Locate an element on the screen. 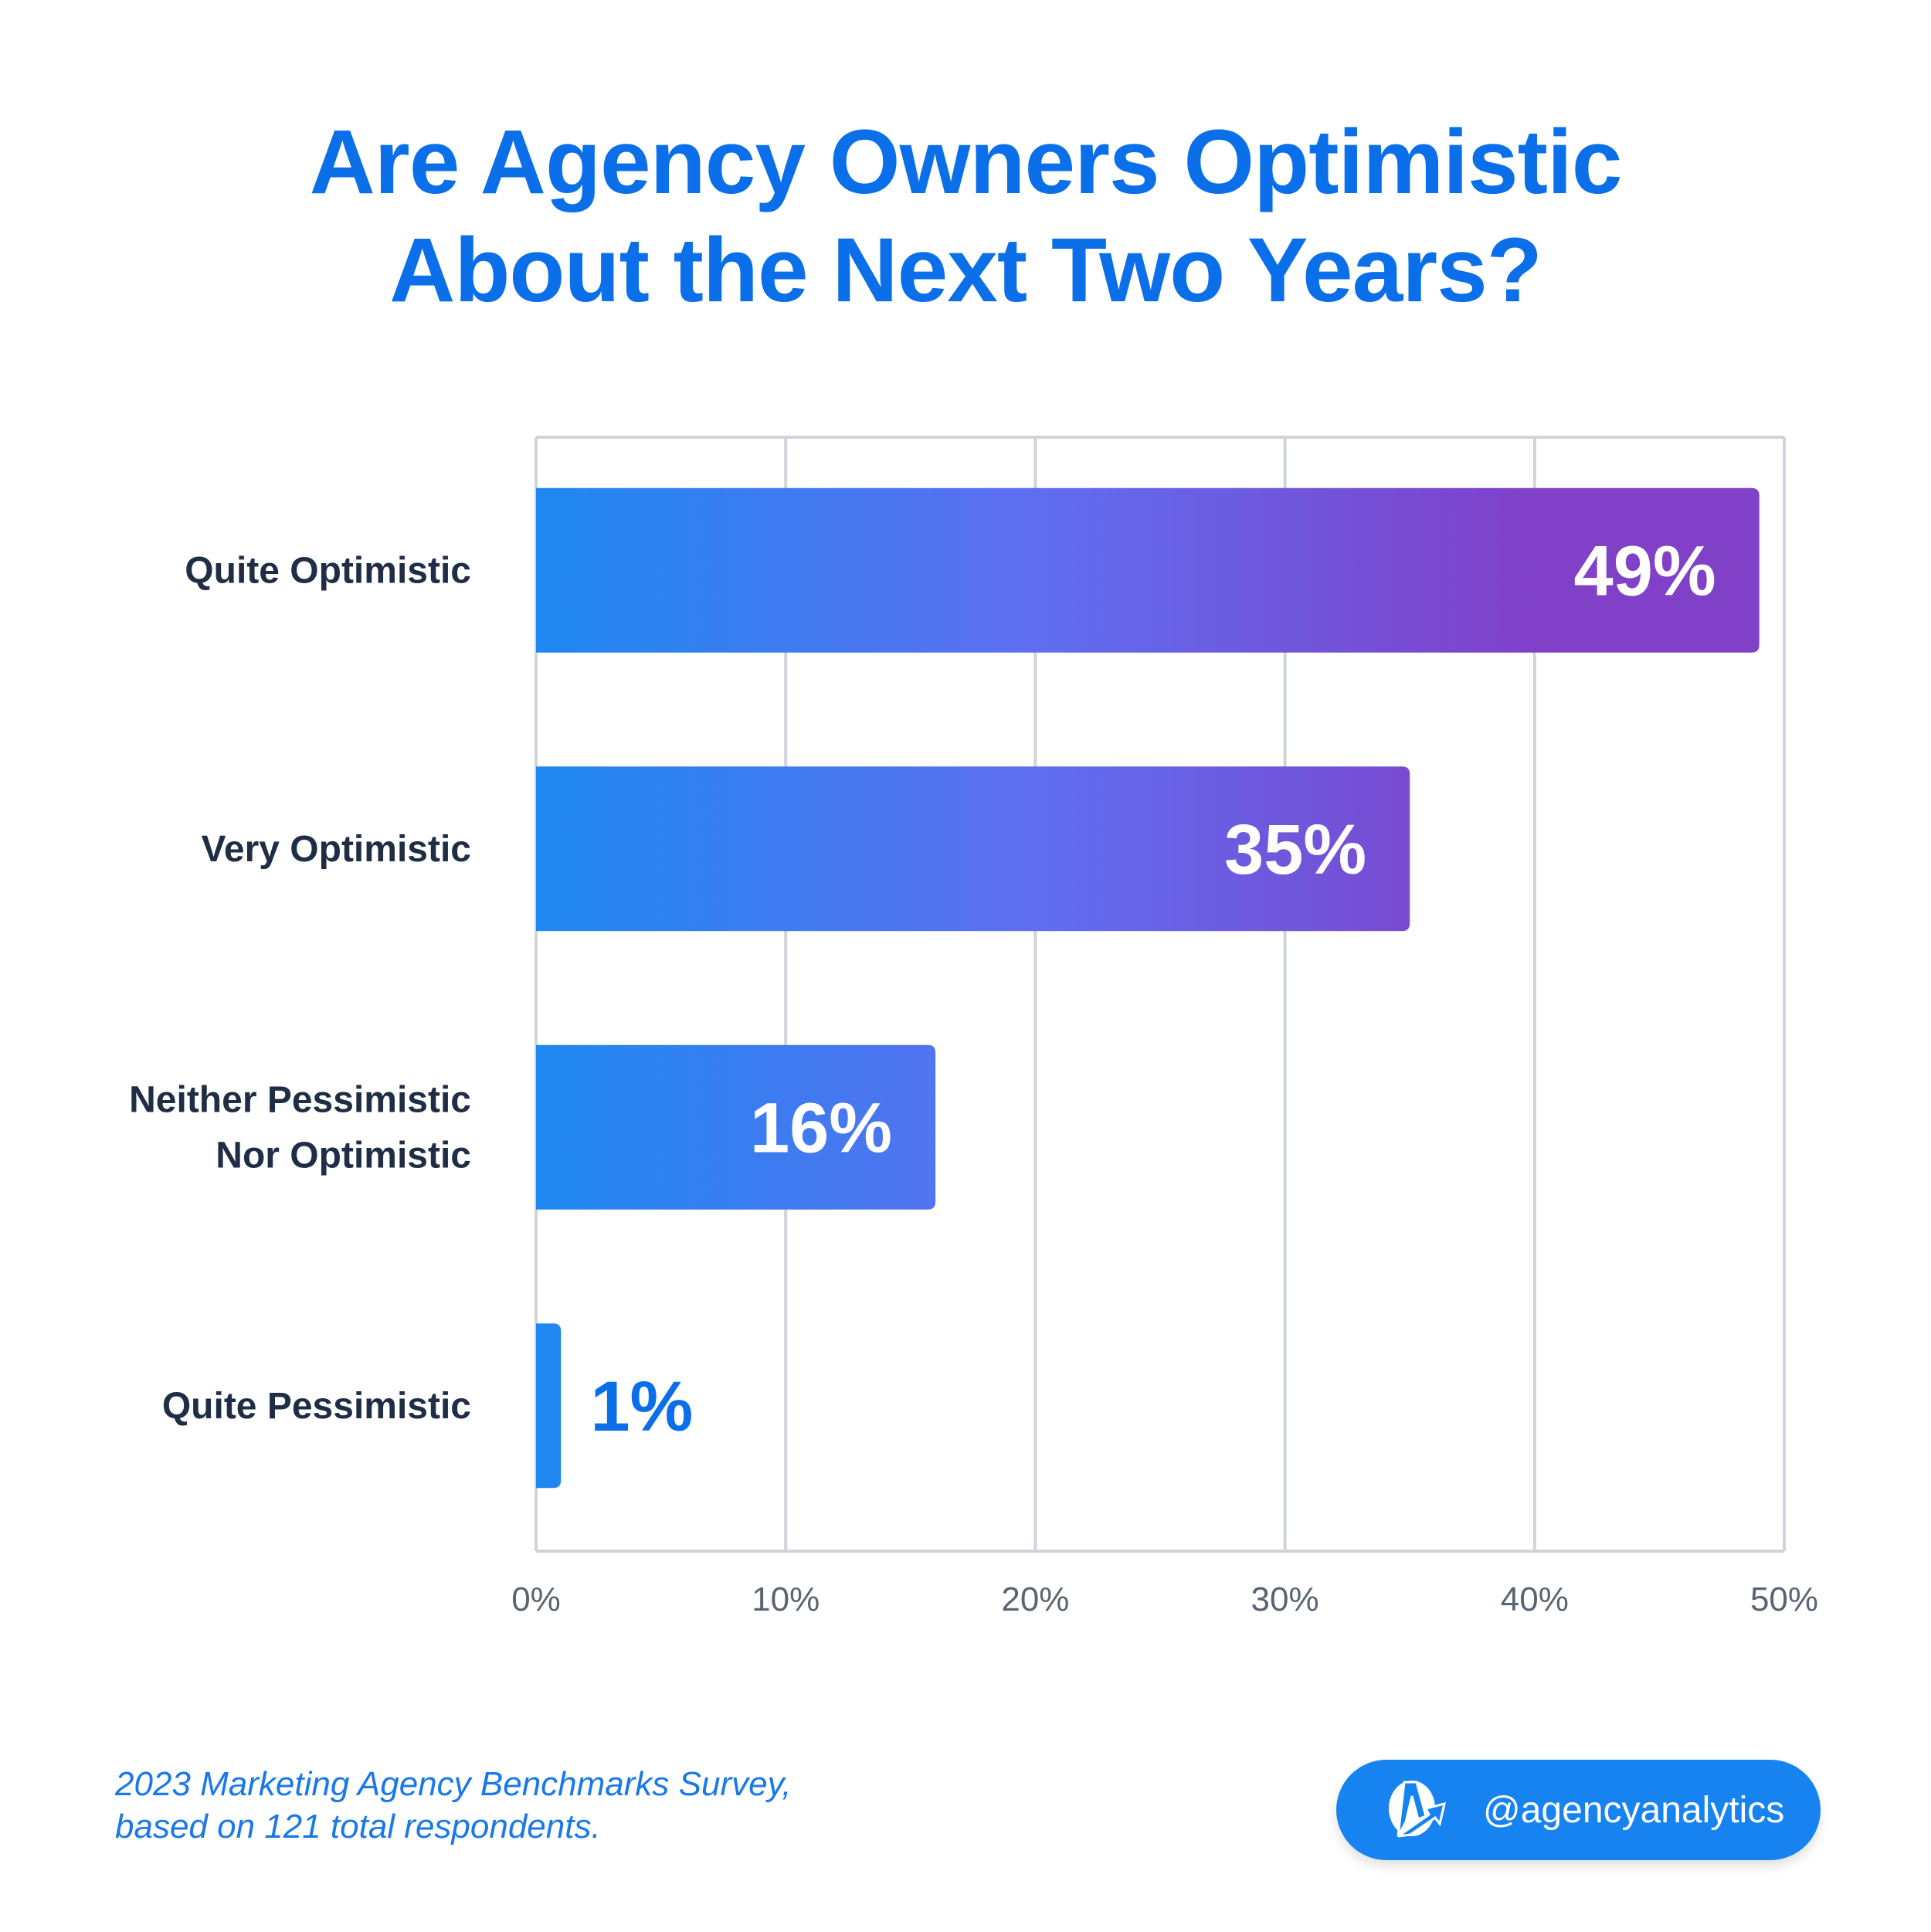  category-label: Neither Pessimistic is located at coordinates (300, 1099).